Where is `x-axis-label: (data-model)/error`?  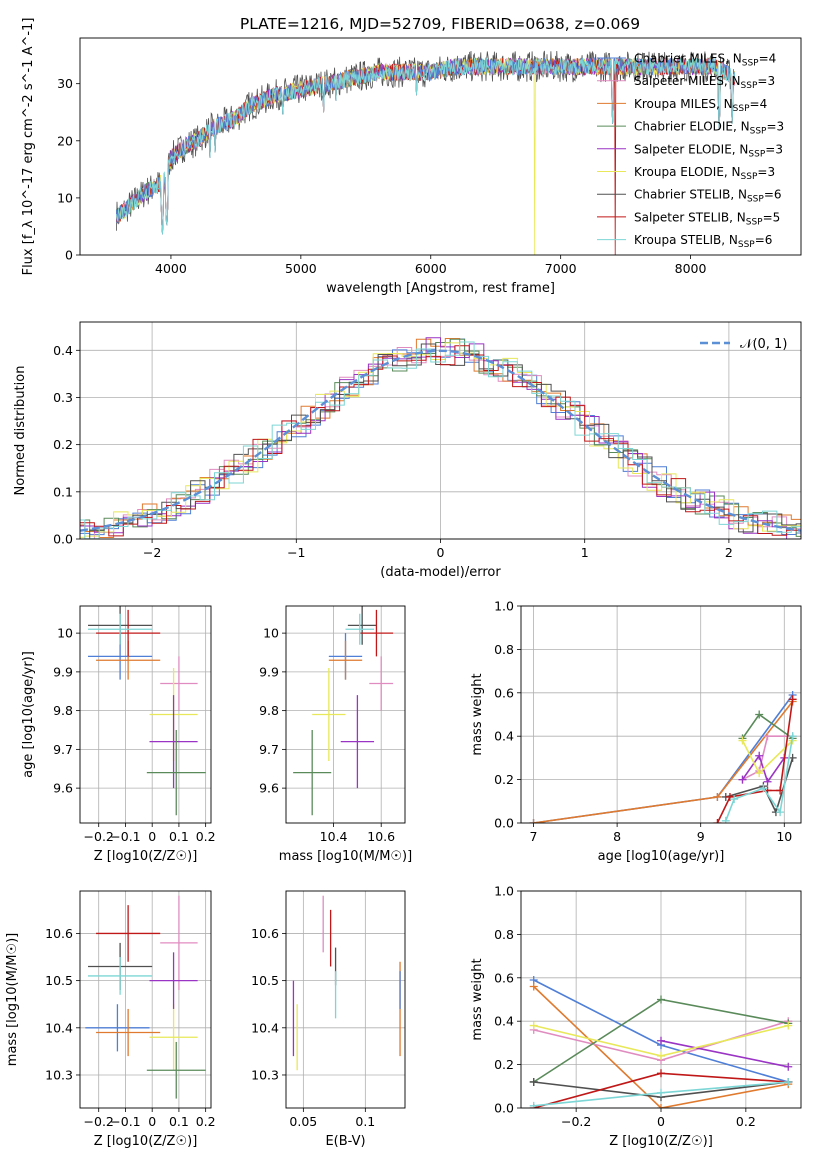 x-axis-label: (data-model)/error is located at coordinates (440, 572).